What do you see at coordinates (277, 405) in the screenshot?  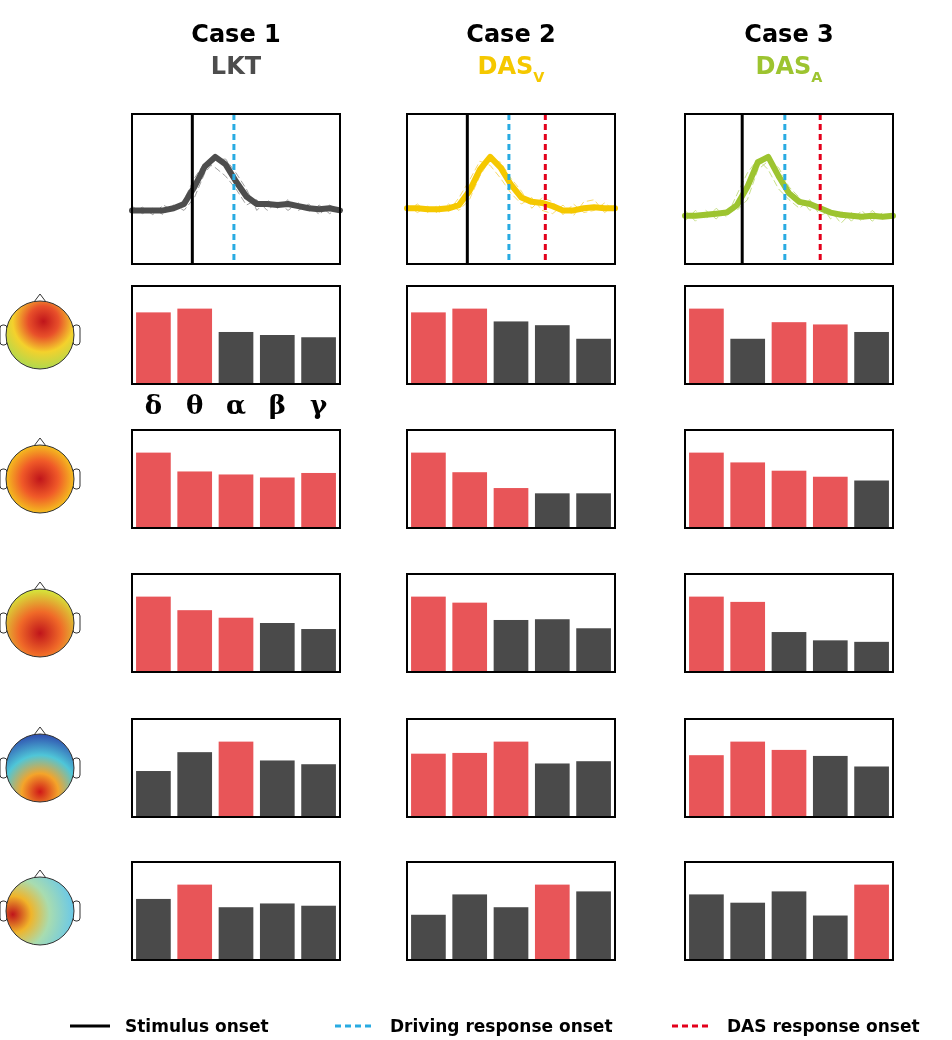 I see `x-tick-label: β` at bounding box center [277, 405].